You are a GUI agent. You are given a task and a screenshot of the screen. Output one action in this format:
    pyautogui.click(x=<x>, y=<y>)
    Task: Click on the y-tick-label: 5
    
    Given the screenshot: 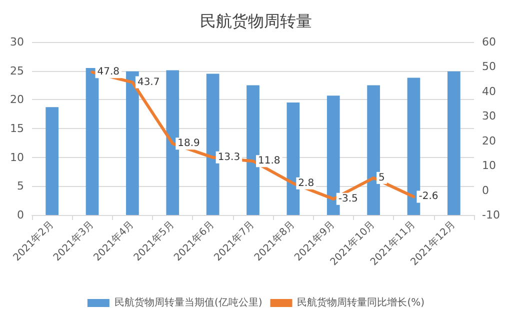 What is the action you would take?
    pyautogui.click(x=20, y=186)
    